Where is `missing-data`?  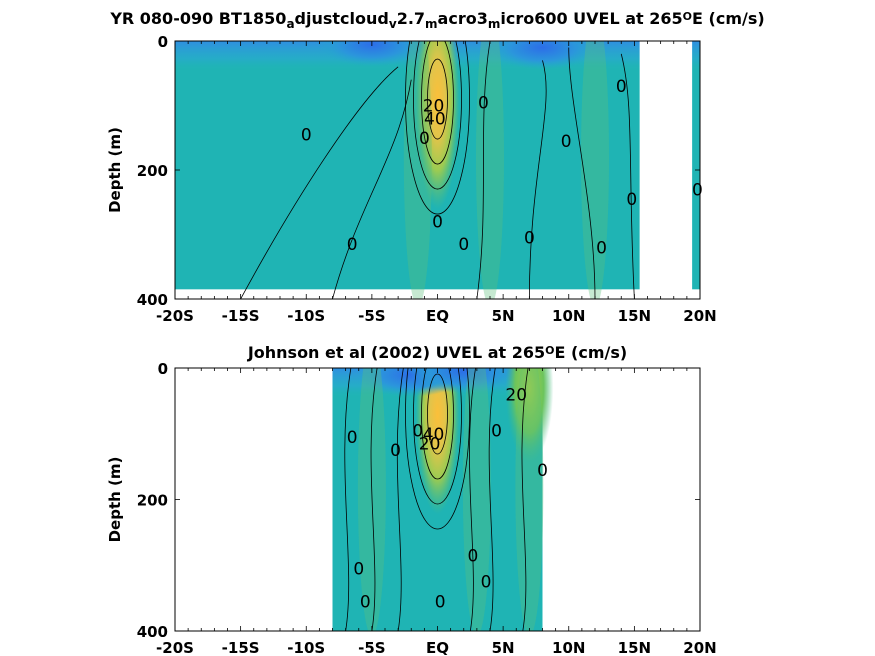 missing-data is located at coordinates (666, 170).